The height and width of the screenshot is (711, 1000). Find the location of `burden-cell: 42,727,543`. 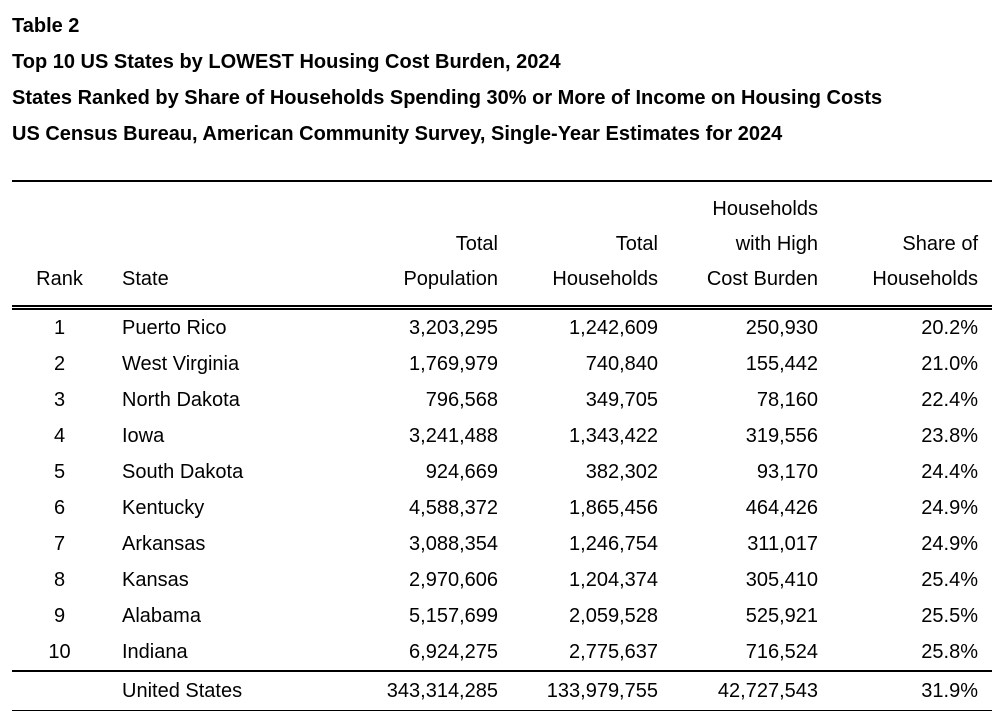

burden-cell: 42,727,543 is located at coordinates (767, 691).